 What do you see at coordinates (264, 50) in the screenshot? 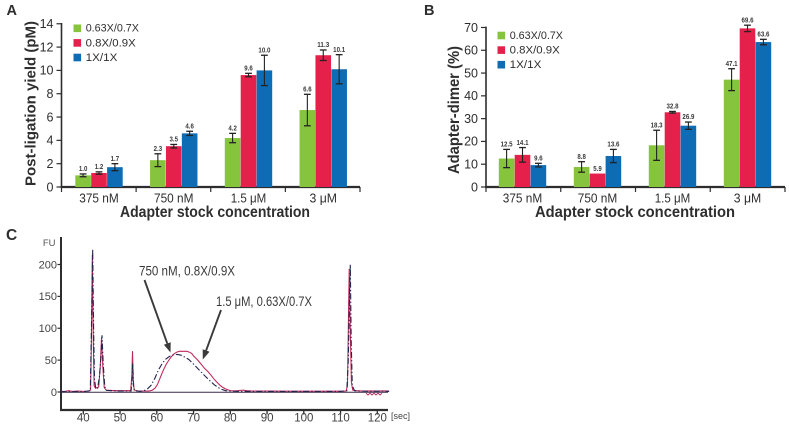
I see `svg-text: 10.0` at bounding box center [264, 50].